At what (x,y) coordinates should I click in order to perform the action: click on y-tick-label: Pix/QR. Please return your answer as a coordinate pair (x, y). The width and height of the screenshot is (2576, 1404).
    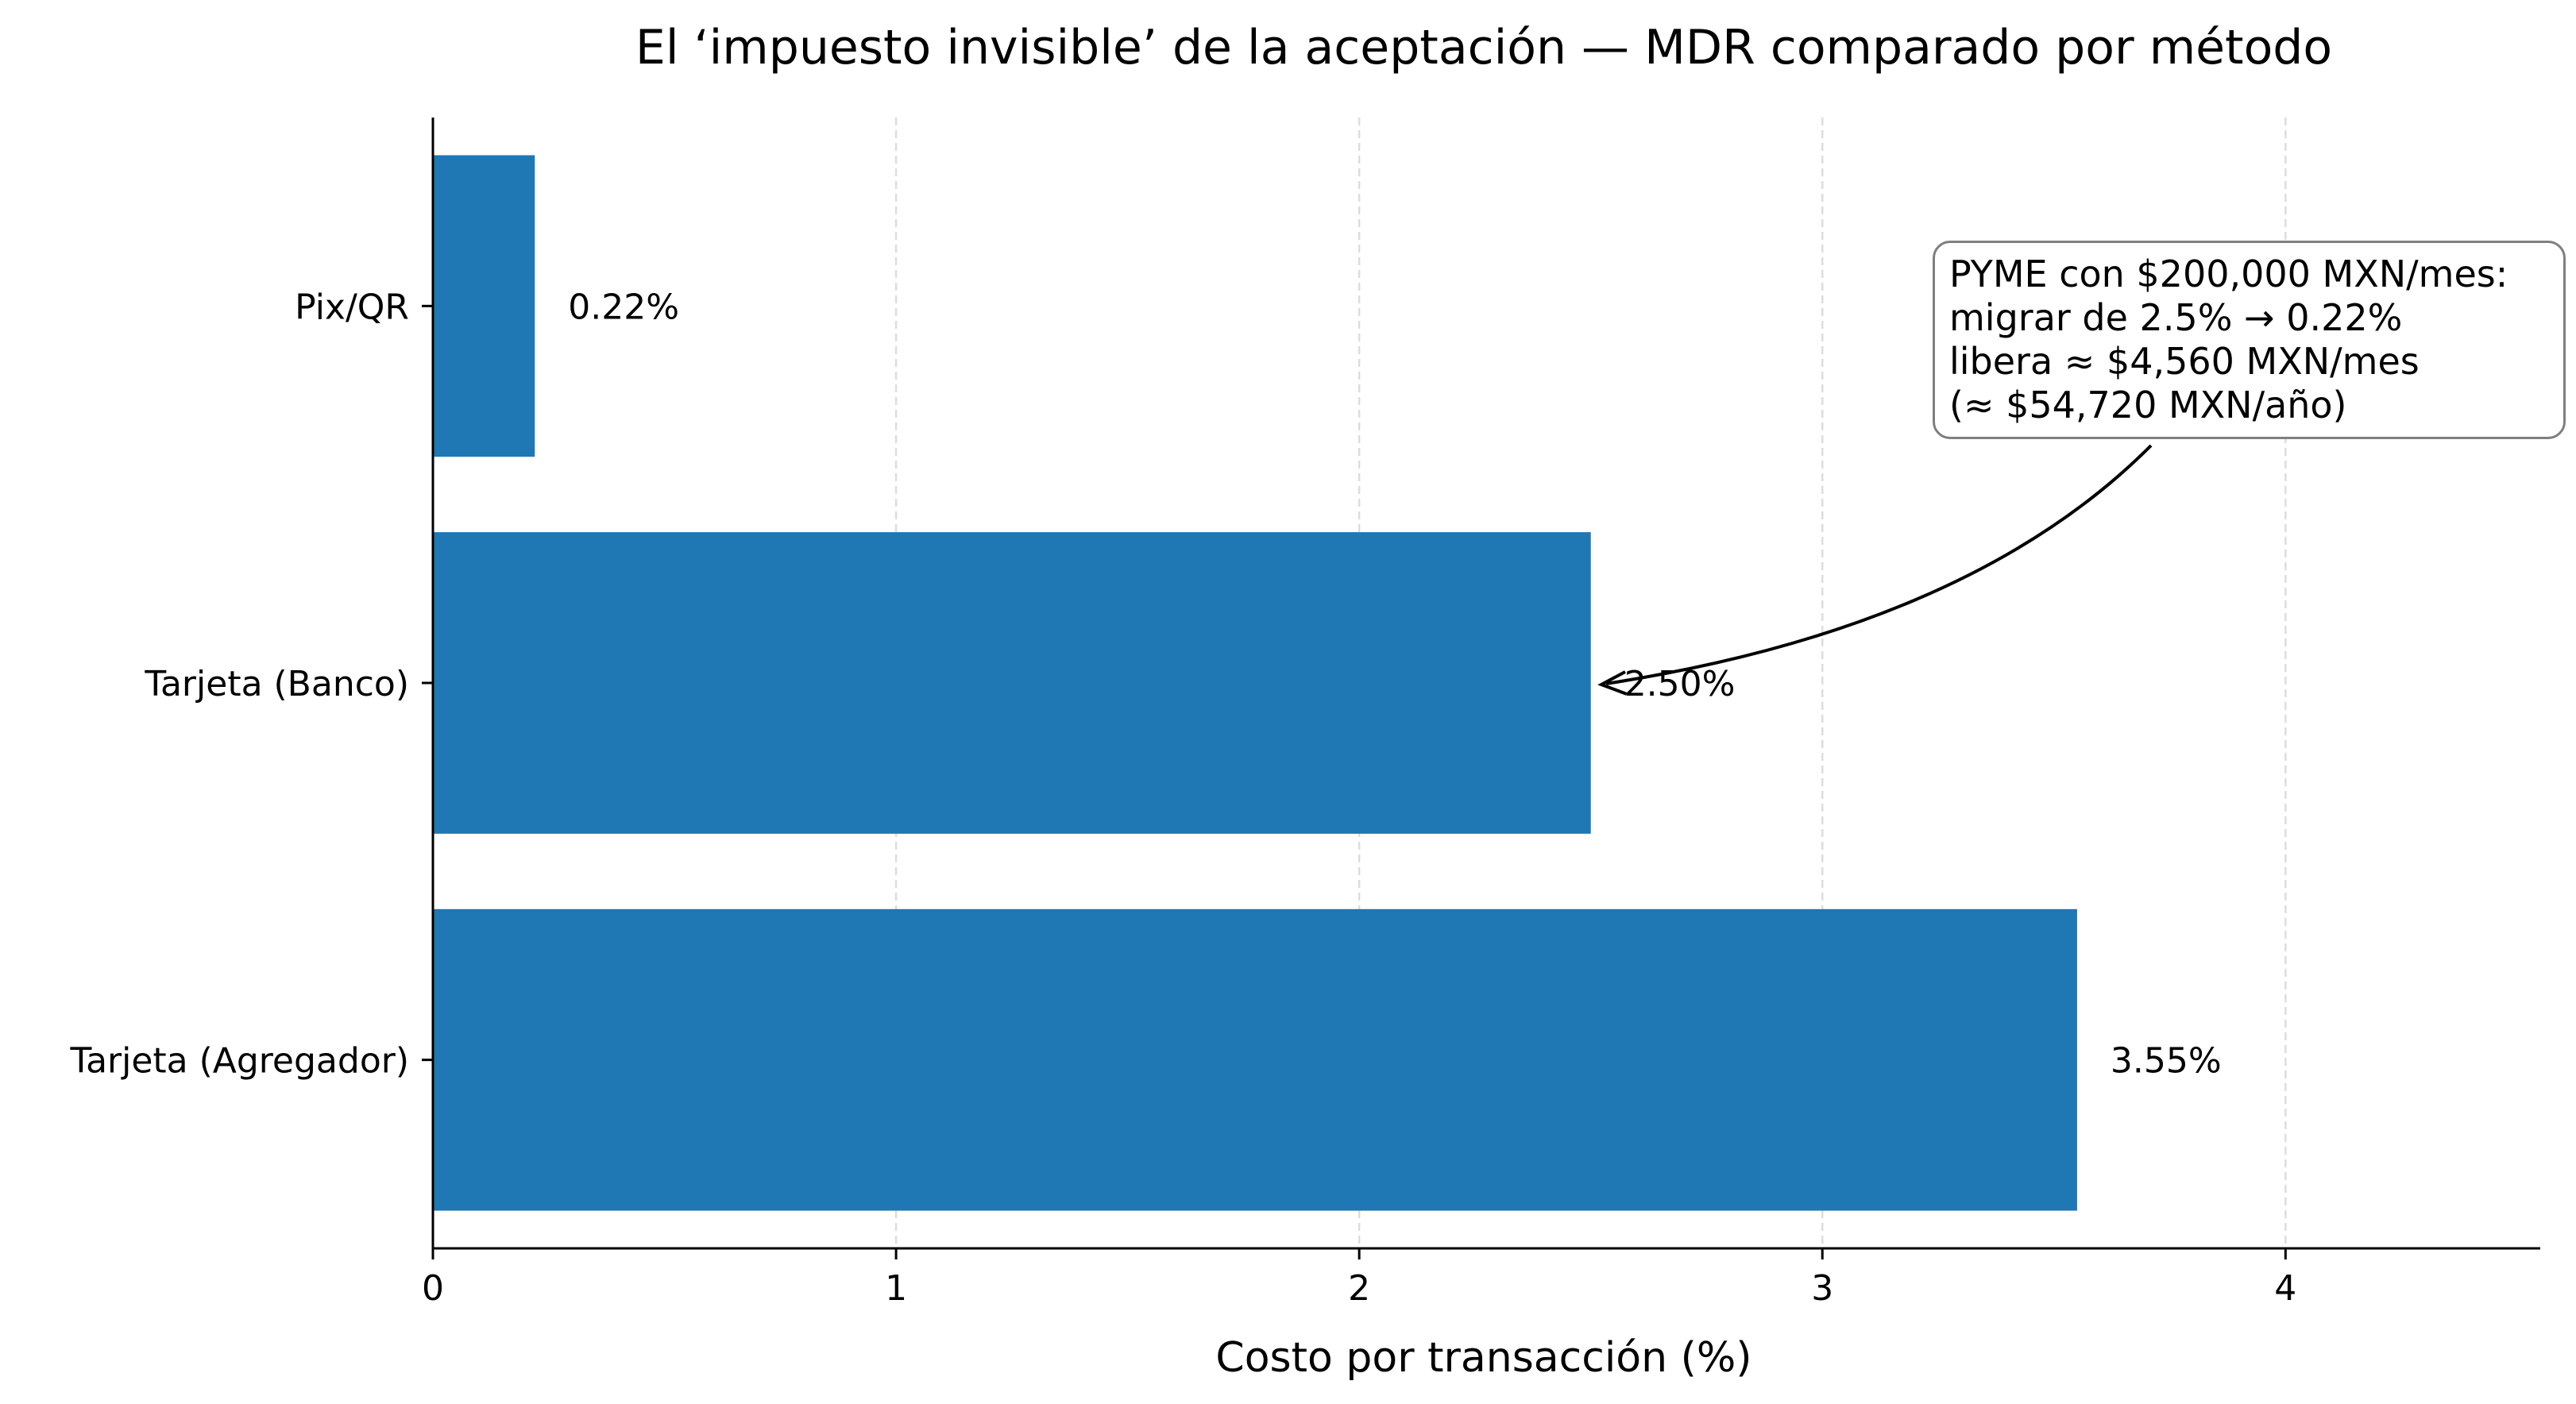
    Looking at the image, I should click on (352, 307).